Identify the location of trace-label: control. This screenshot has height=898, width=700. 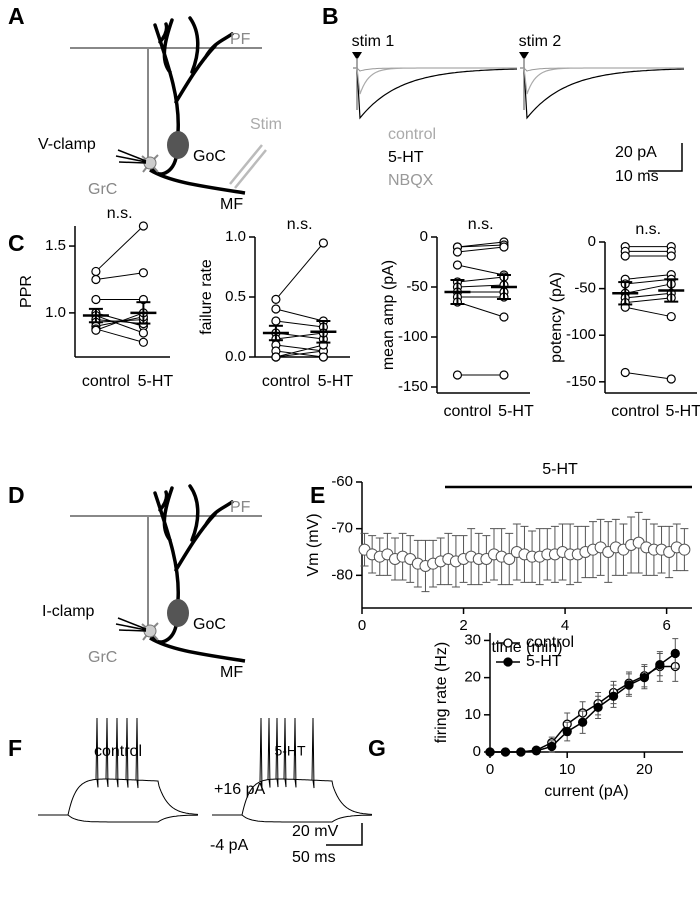
(118, 751).